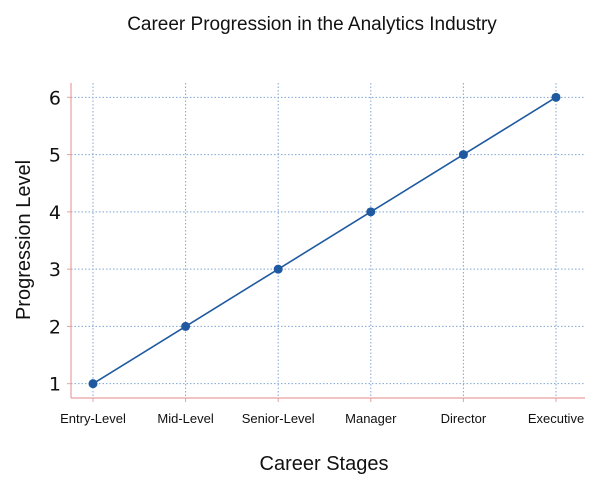  Describe the element at coordinates (55, 327) in the screenshot. I see `y-tick-label: 2` at that location.